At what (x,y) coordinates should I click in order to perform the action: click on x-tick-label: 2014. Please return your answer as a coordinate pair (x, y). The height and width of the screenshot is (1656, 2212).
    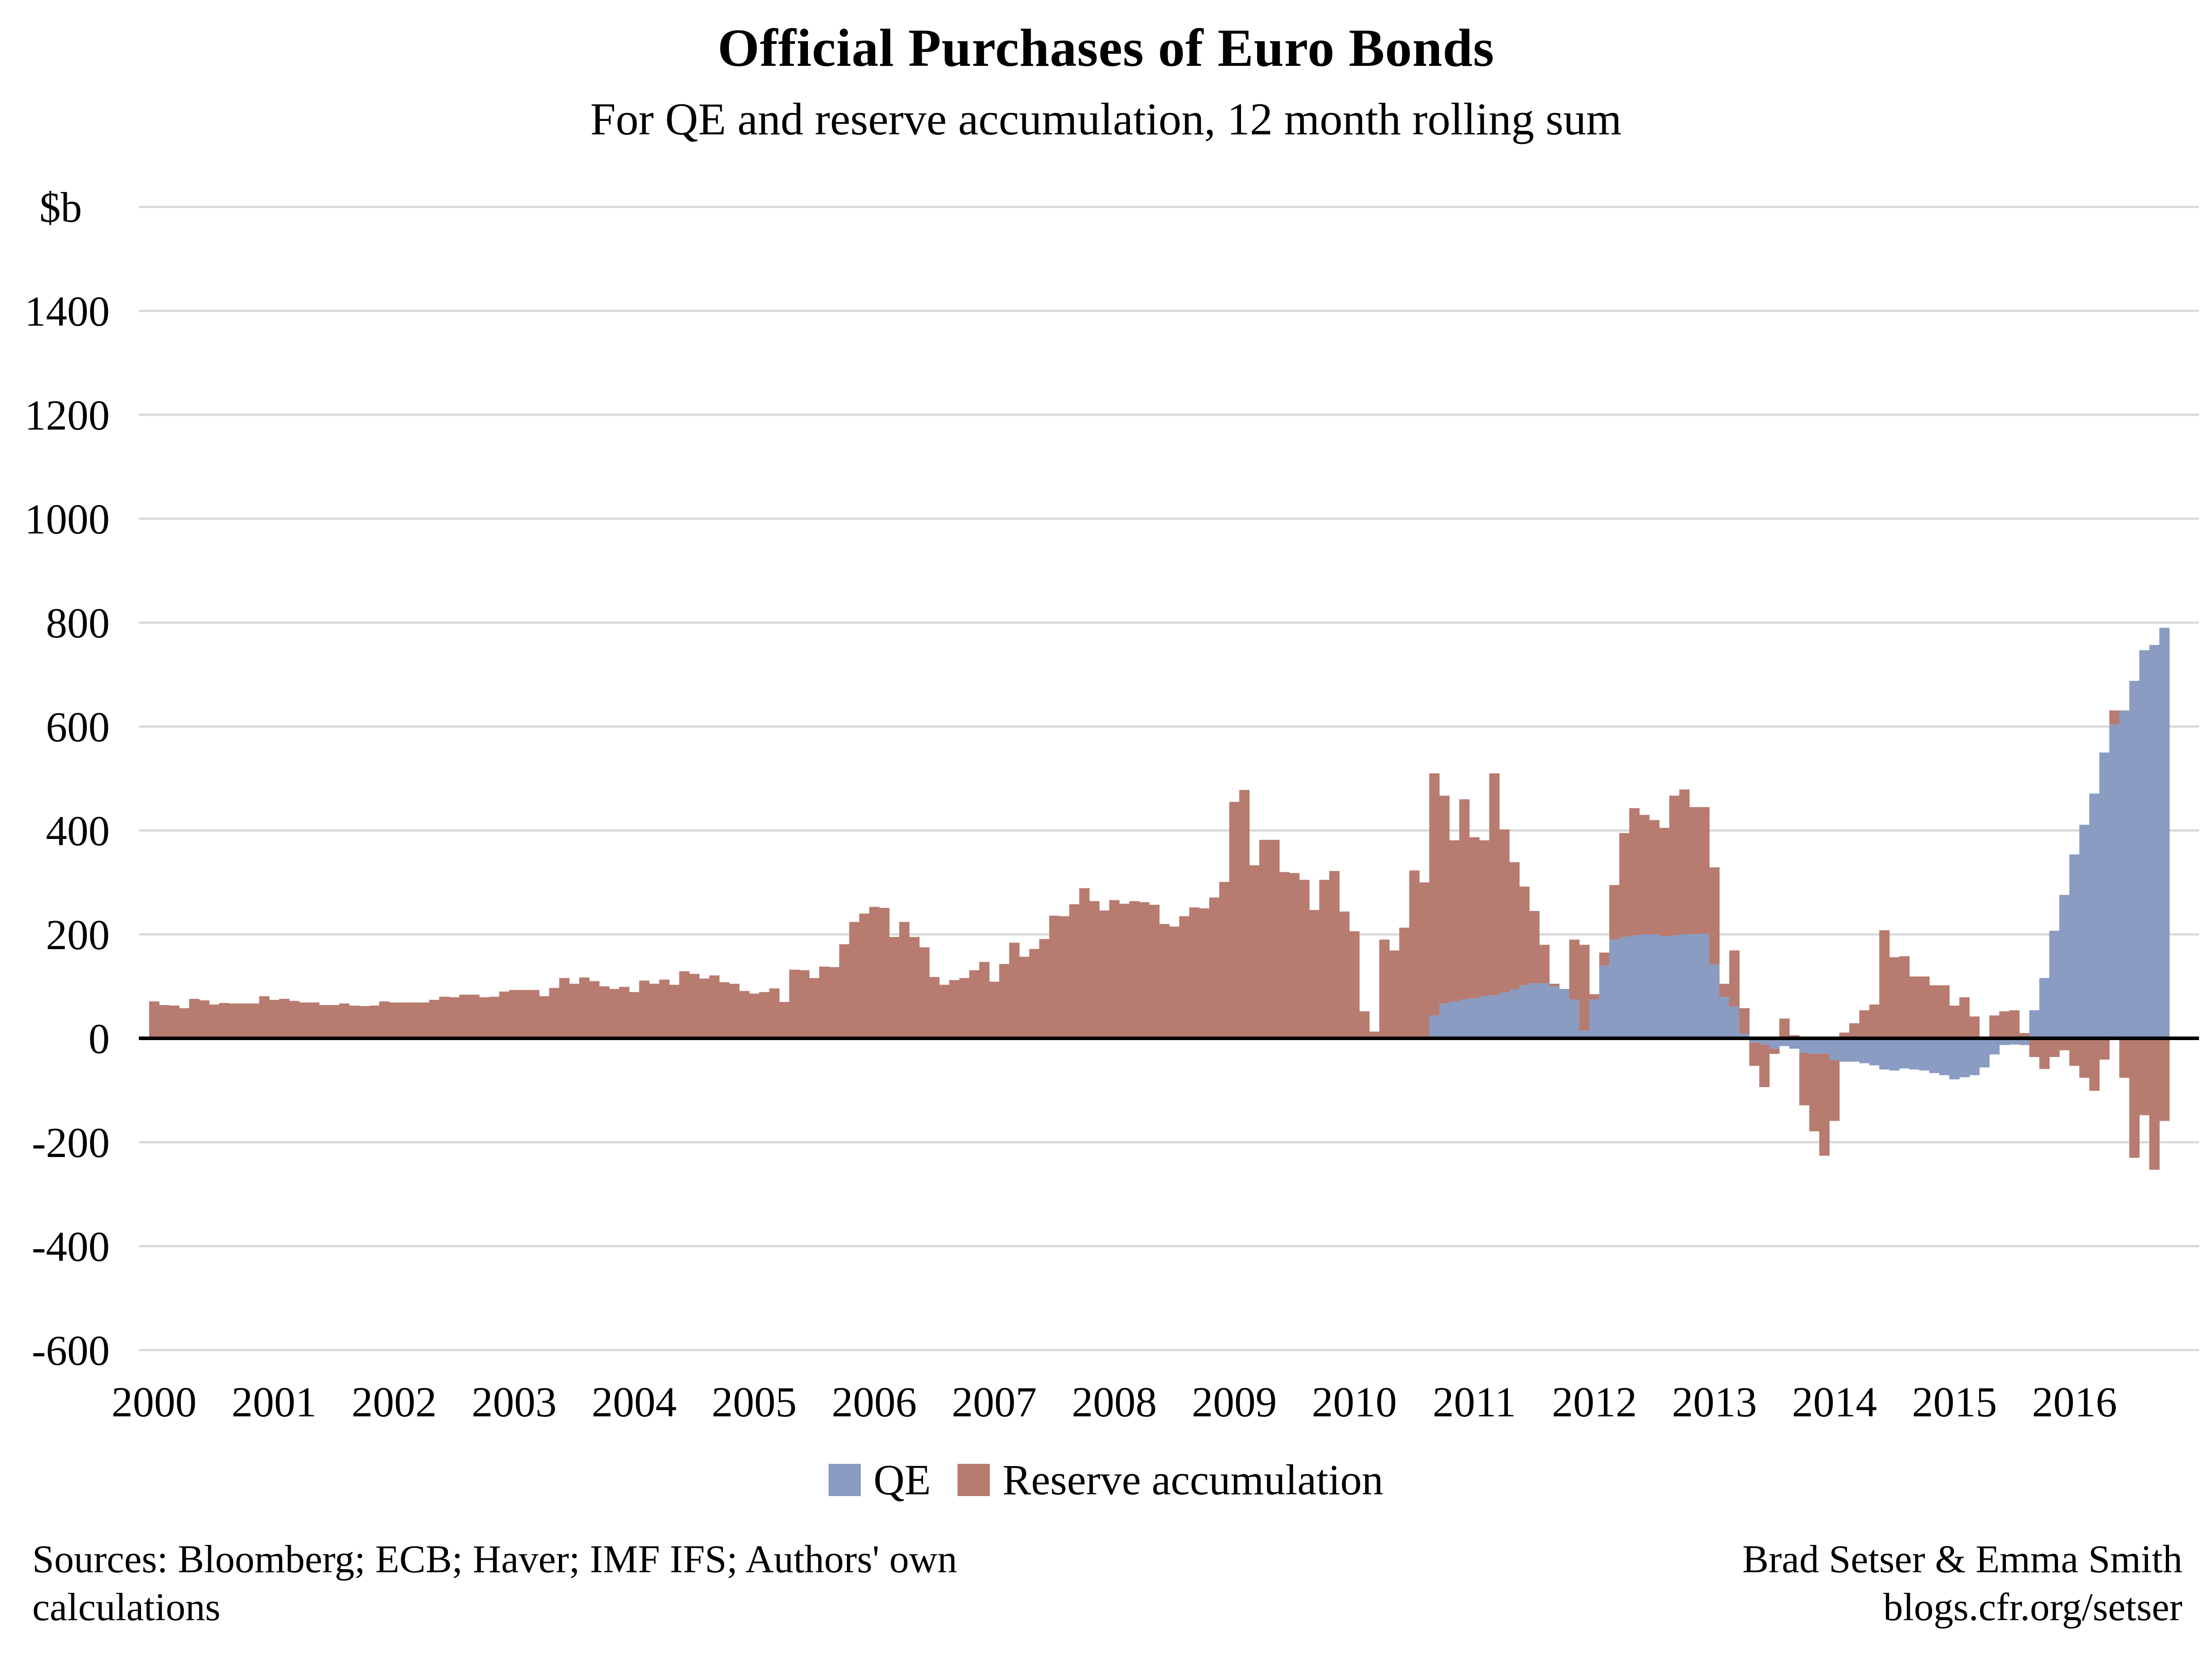
    Looking at the image, I should click on (1835, 1402).